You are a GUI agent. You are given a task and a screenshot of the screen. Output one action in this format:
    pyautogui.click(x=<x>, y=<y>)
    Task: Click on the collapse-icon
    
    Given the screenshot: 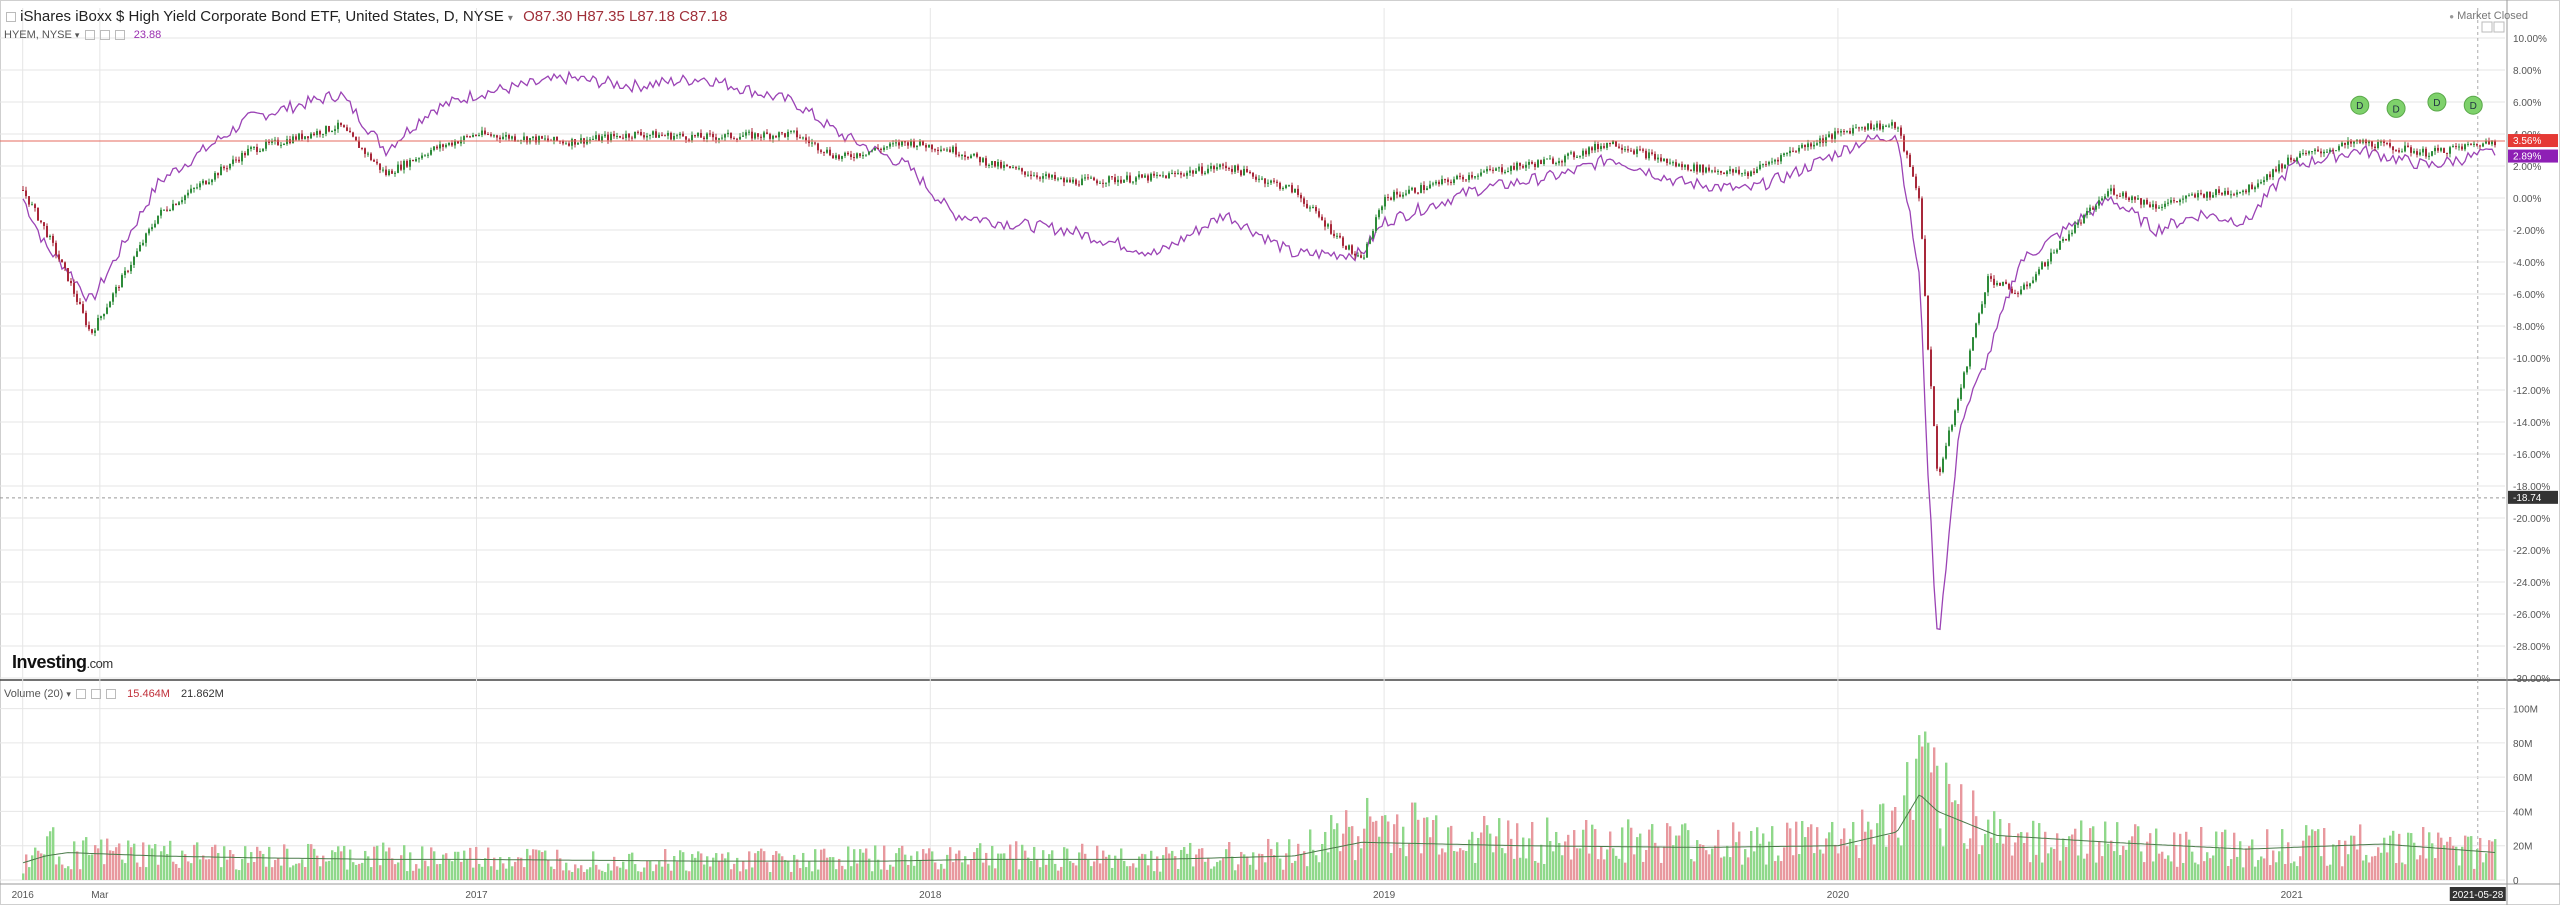 What is the action you would take?
    pyautogui.click(x=11, y=17)
    